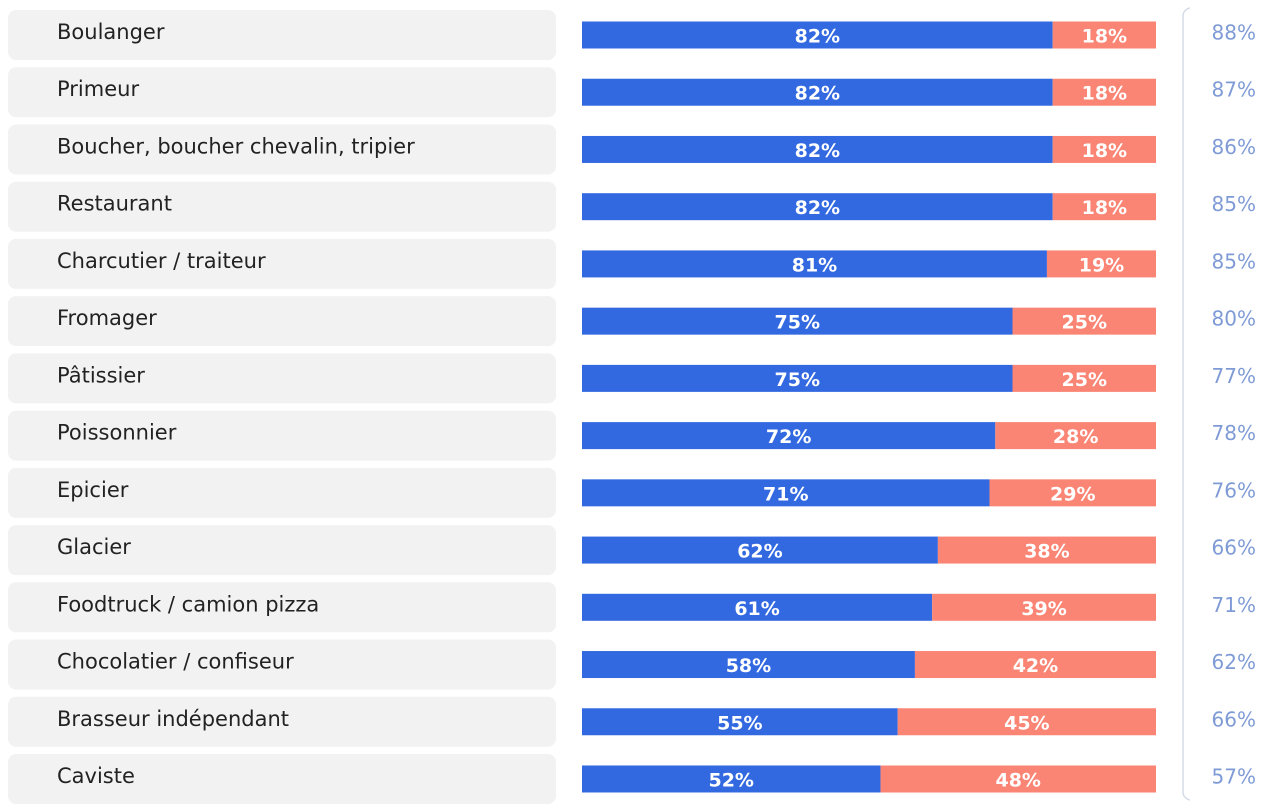 The width and height of the screenshot is (1261, 807). I want to click on value-label: 81%, so click(814, 265).